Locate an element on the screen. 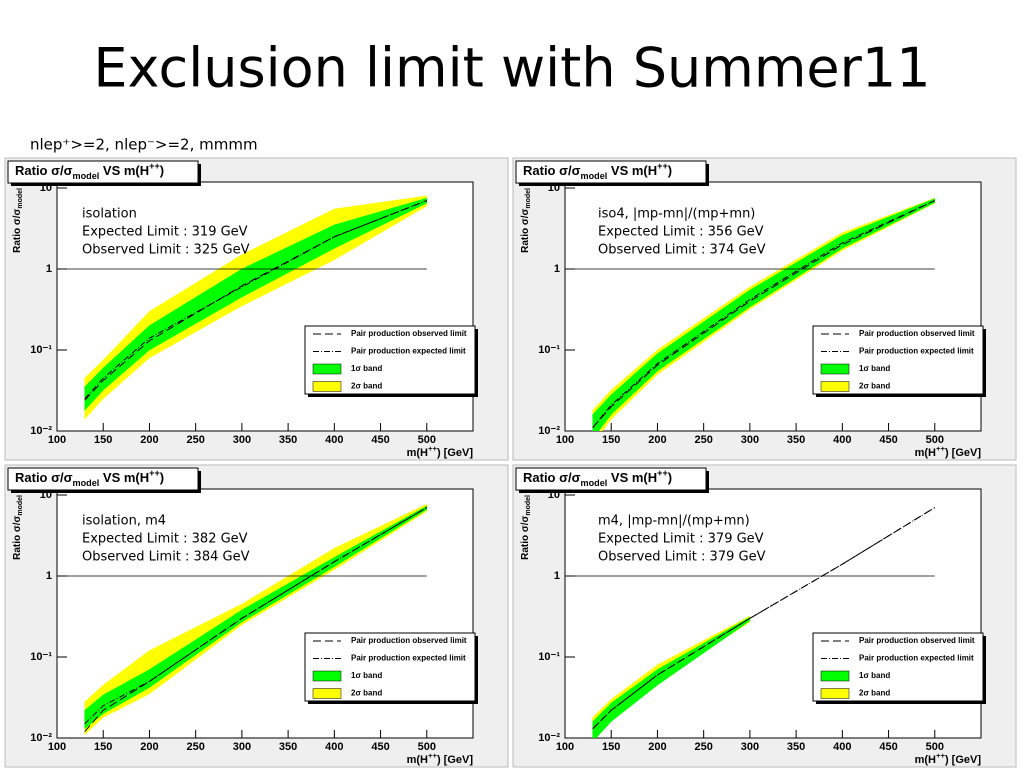  annotation: isolation is located at coordinates (109, 214).